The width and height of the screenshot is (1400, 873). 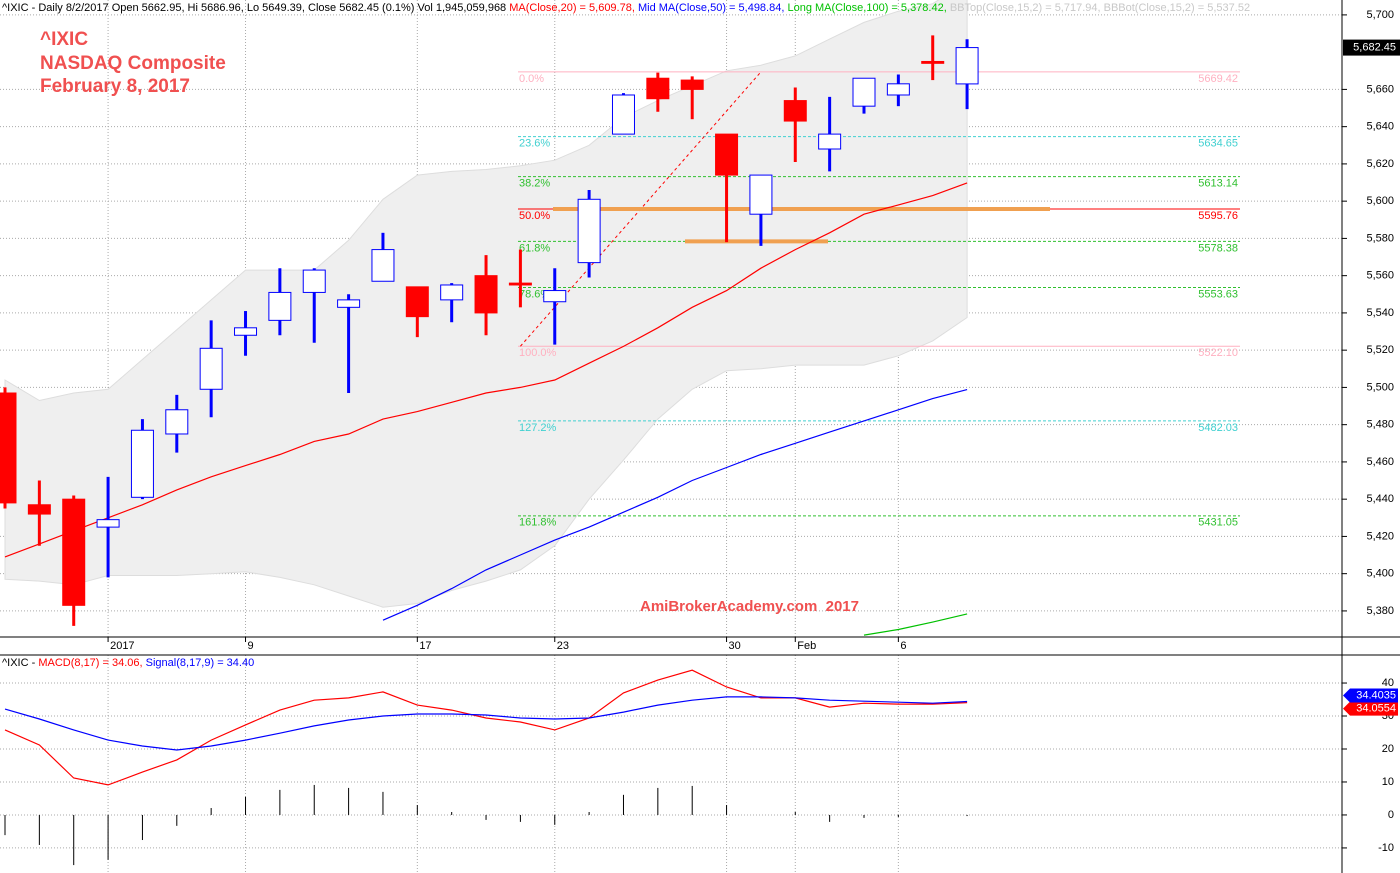 I want to click on y-tick-label: 5,460, so click(x=1380, y=462).